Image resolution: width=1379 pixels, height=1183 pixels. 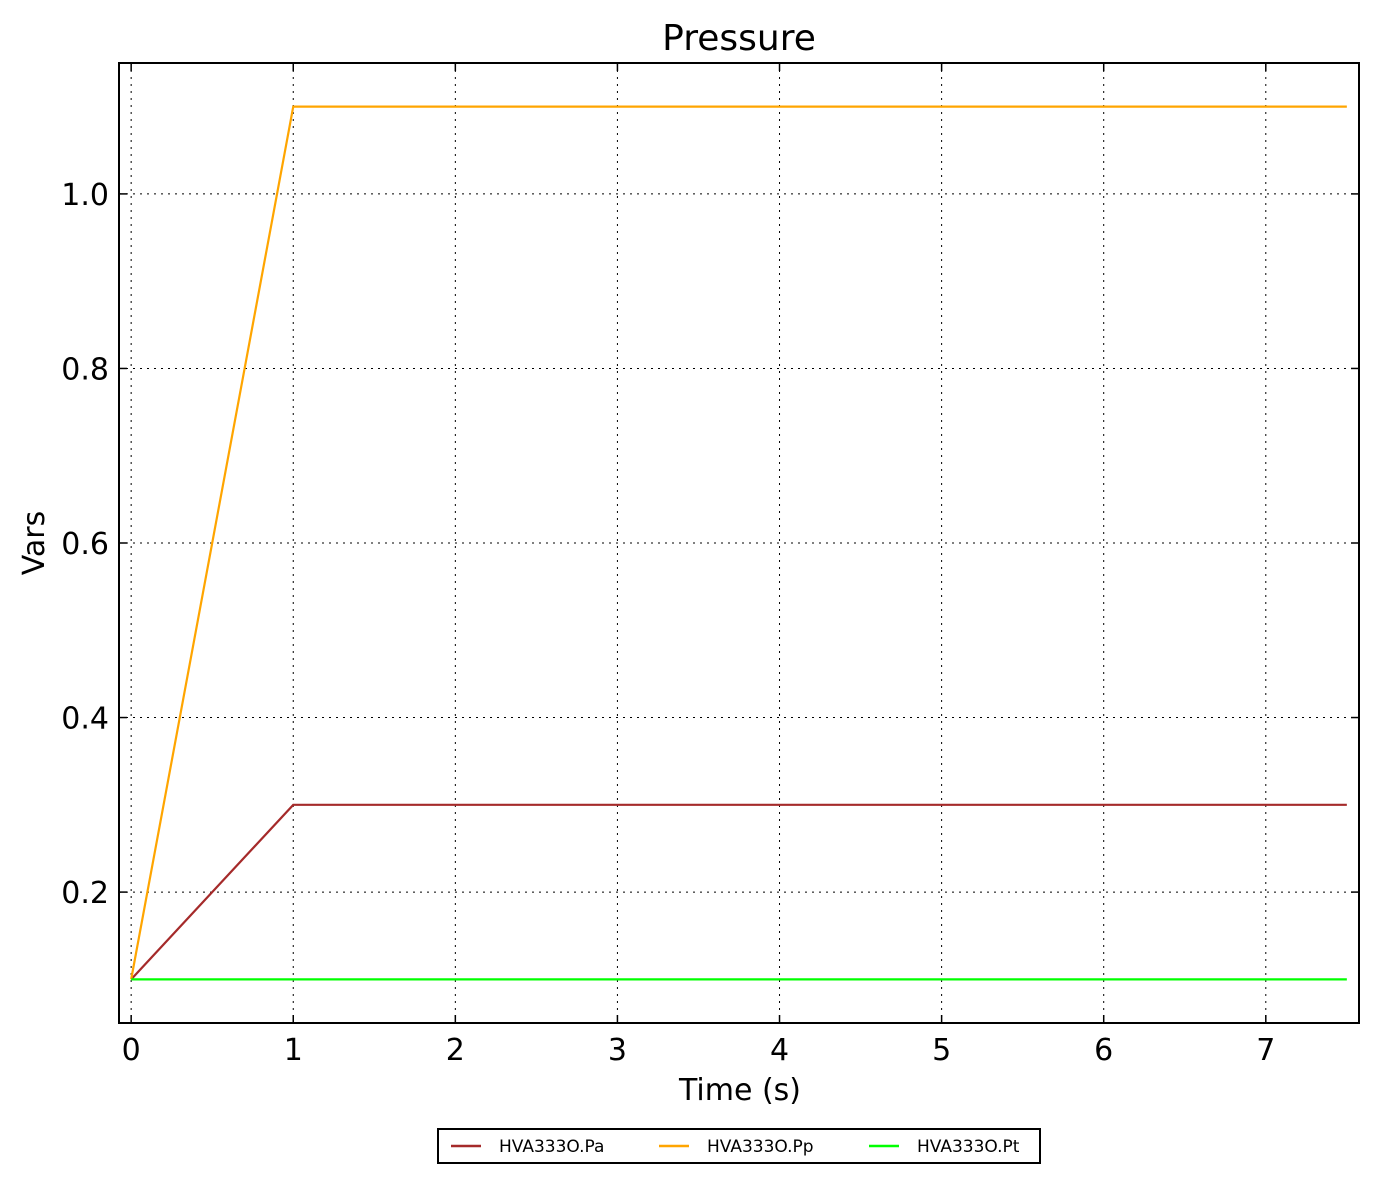 What do you see at coordinates (85, 893) in the screenshot?
I see `y-tick-label: 0.2` at bounding box center [85, 893].